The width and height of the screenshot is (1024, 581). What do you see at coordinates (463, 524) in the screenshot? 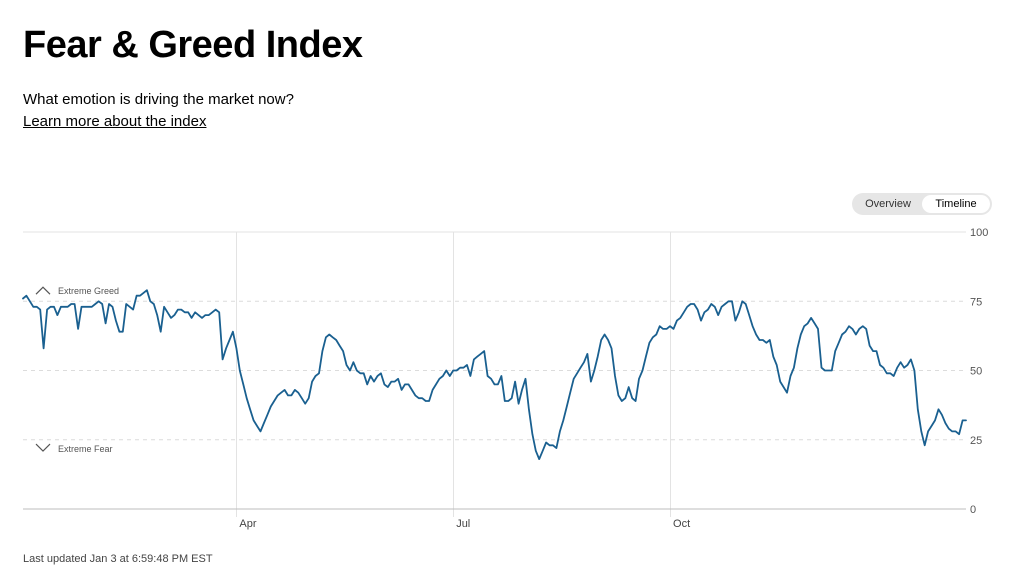
I see `x-tick-label: Jul` at bounding box center [463, 524].